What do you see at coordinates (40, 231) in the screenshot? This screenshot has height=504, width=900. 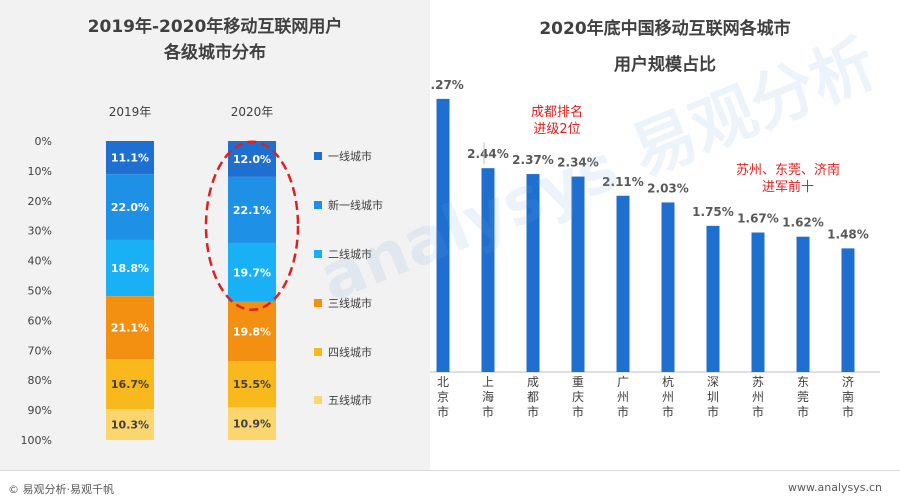 I see `left-y-tick-label: 30%` at bounding box center [40, 231].